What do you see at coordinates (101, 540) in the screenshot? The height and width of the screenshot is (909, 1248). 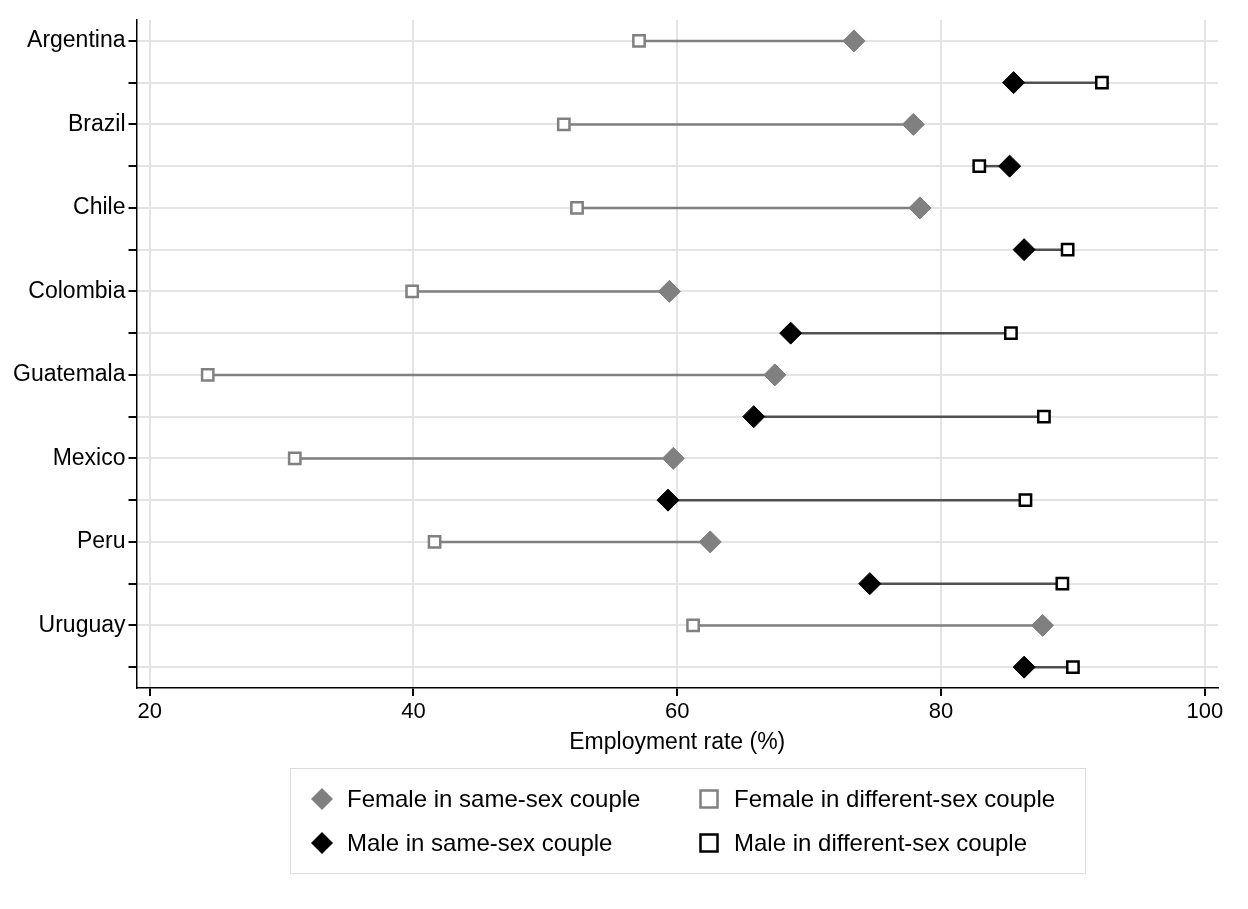 I see `y-tick-label: Peru` at bounding box center [101, 540].